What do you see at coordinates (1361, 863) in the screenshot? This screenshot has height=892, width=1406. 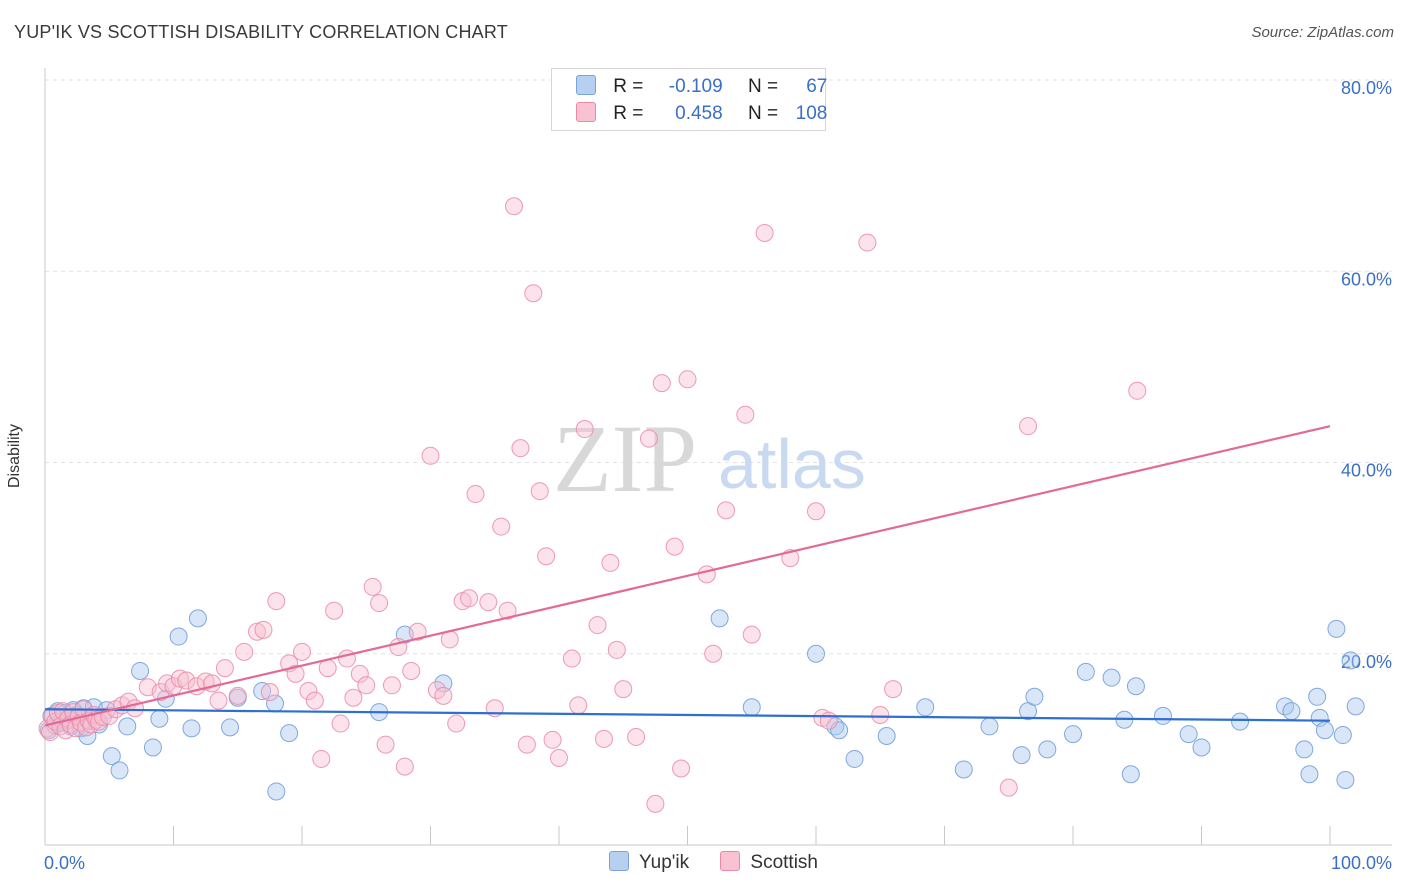 I see `x-tick-label-1: 100.0%` at bounding box center [1361, 863].